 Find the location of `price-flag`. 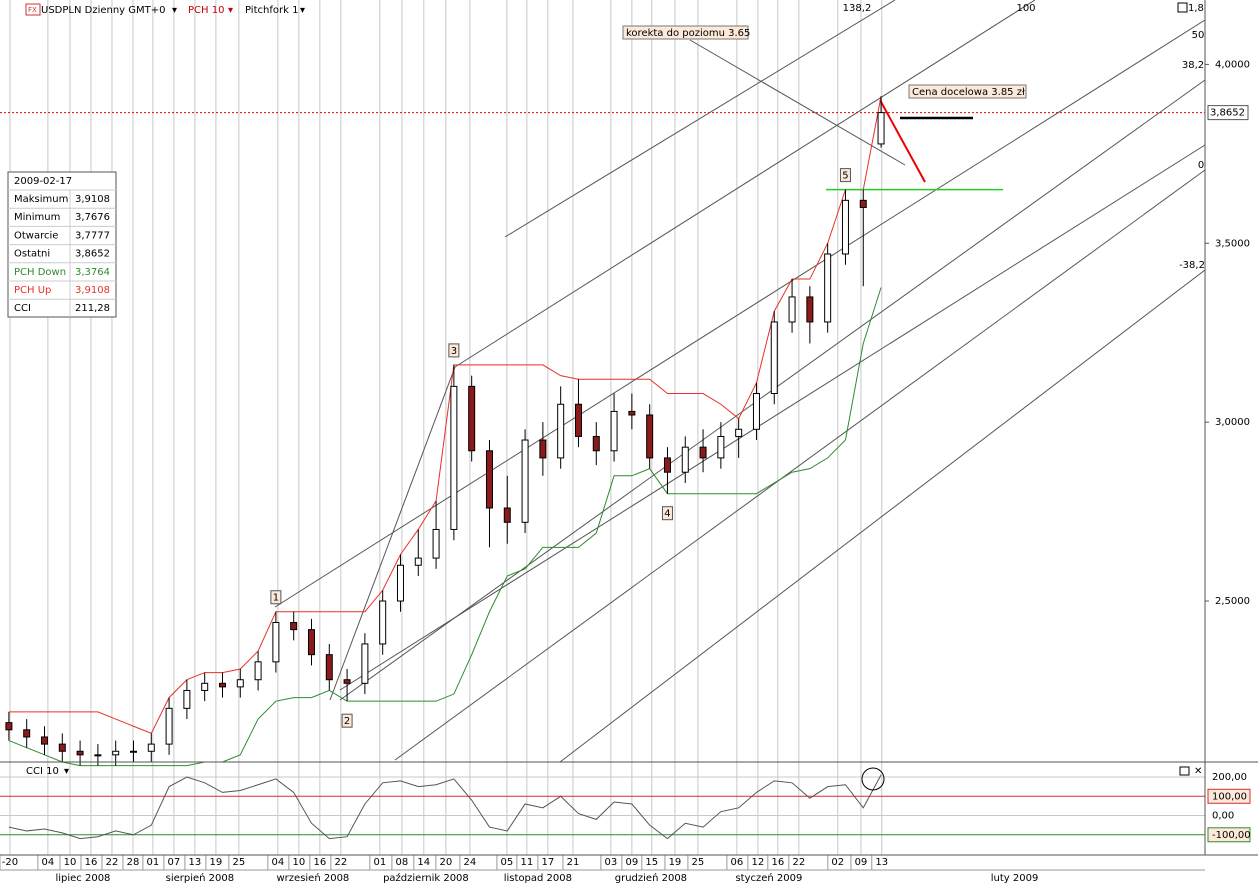

price-flag is located at coordinates (1228, 113).